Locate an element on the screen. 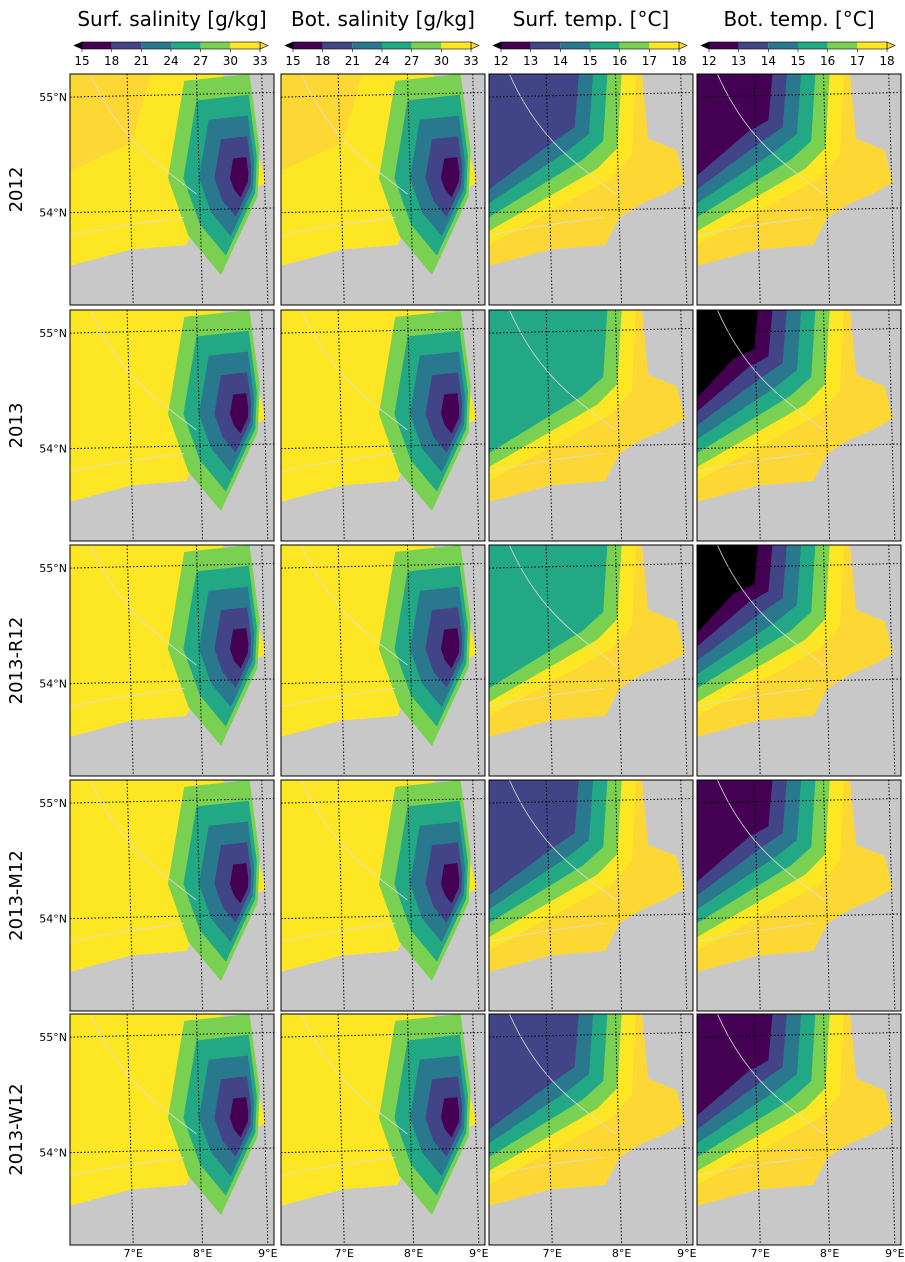  colorbar-tick-label: 16 is located at coordinates (619, 61).